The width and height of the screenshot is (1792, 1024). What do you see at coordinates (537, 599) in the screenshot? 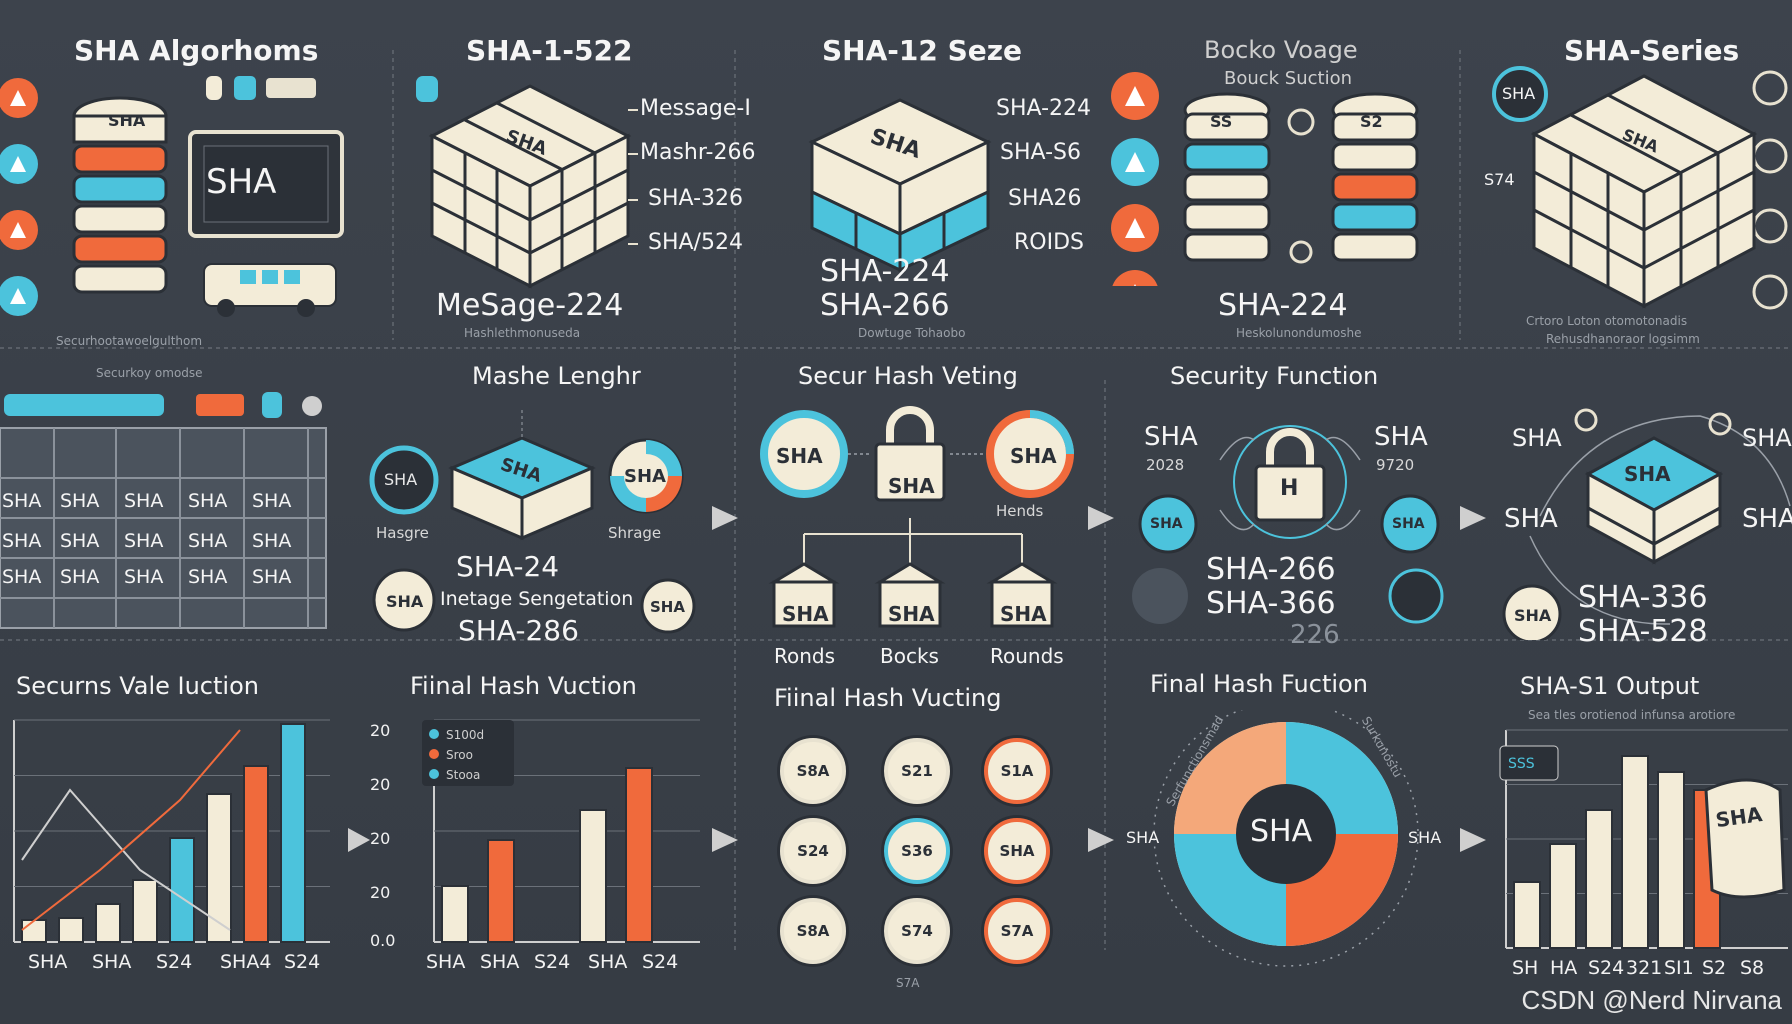
I see `panel6-mid-2: Inetage Sengetation` at bounding box center [537, 599].